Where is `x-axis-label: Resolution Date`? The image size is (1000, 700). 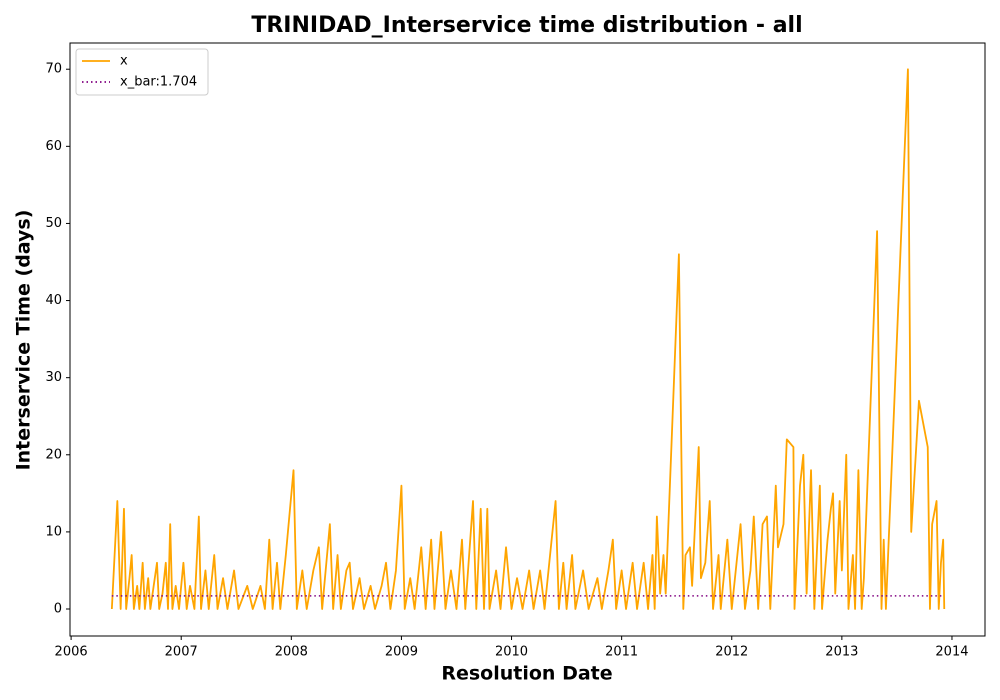
x-axis-label: Resolution Date is located at coordinates (526, 674).